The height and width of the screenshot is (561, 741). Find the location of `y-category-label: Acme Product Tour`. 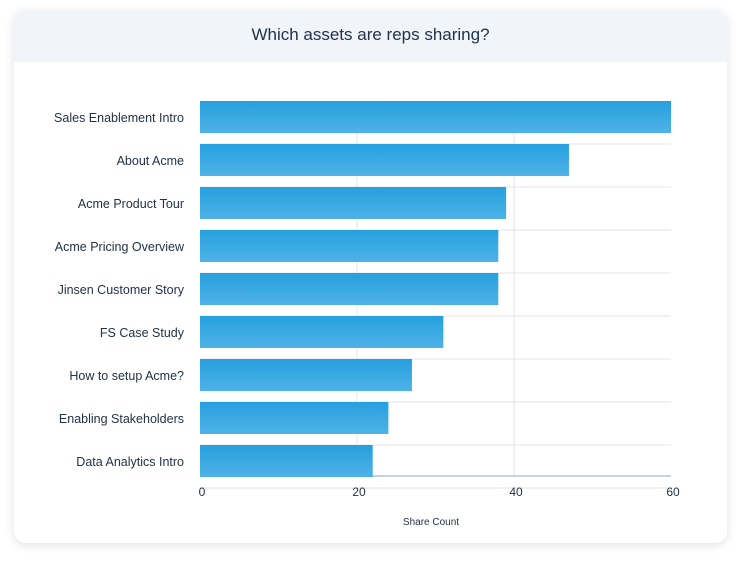

y-category-label: Acme Product Tour is located at coordinates (131, 204).